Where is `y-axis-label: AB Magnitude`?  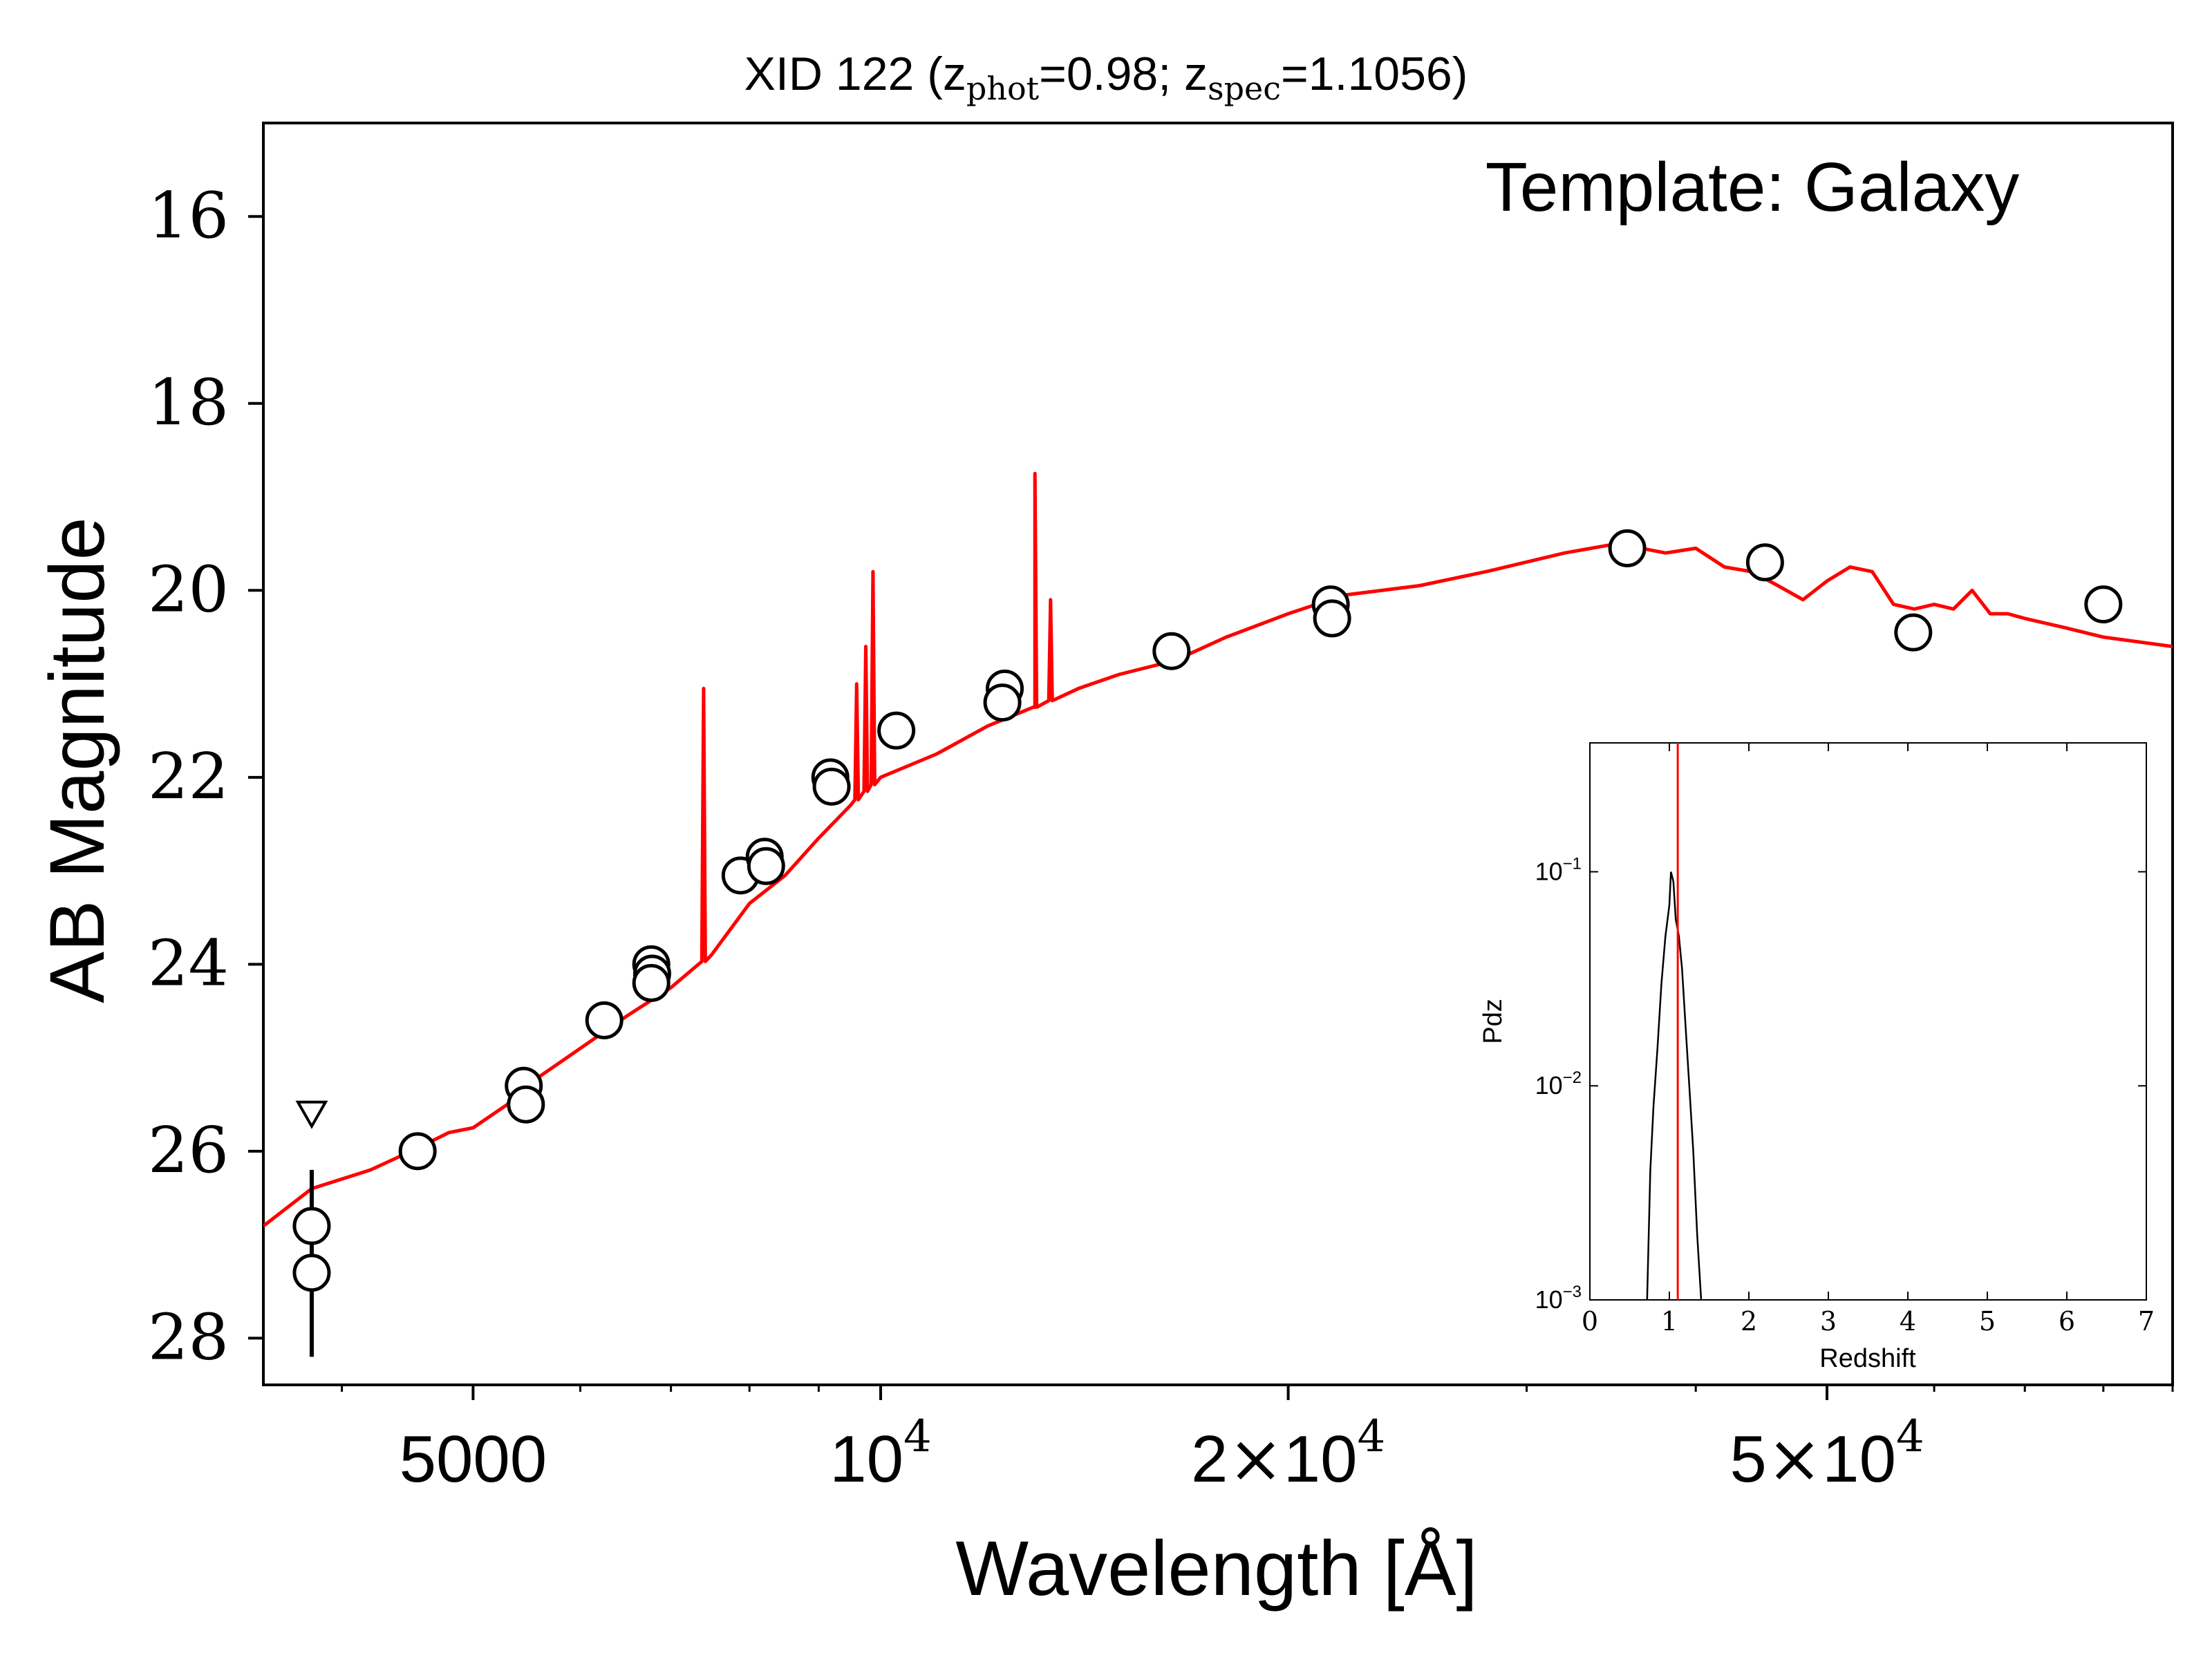 y-axis-label: AB Magnitude is located at coordinates (77, 760).